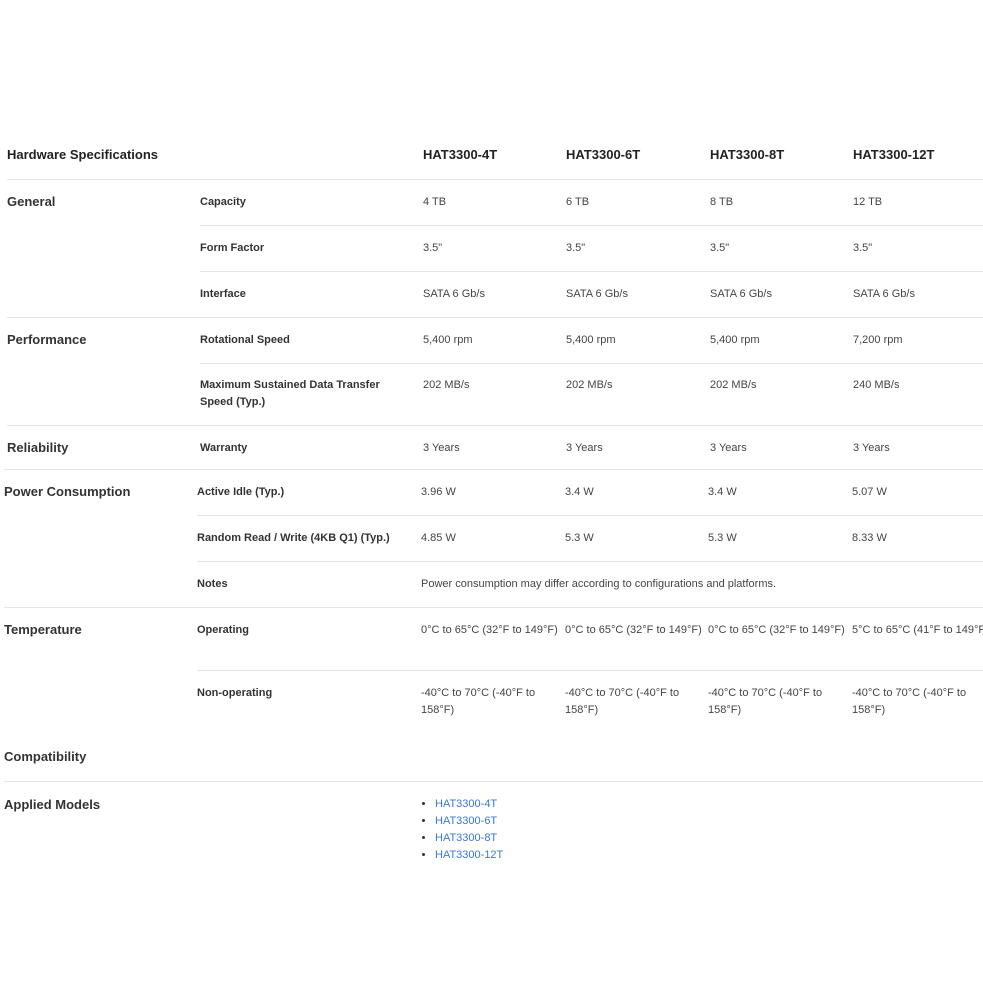  What do you see at coordinates (460, 154) in the screenshot?
I see `model-header: HAT3300-4T` at bounding box center [460, 154].